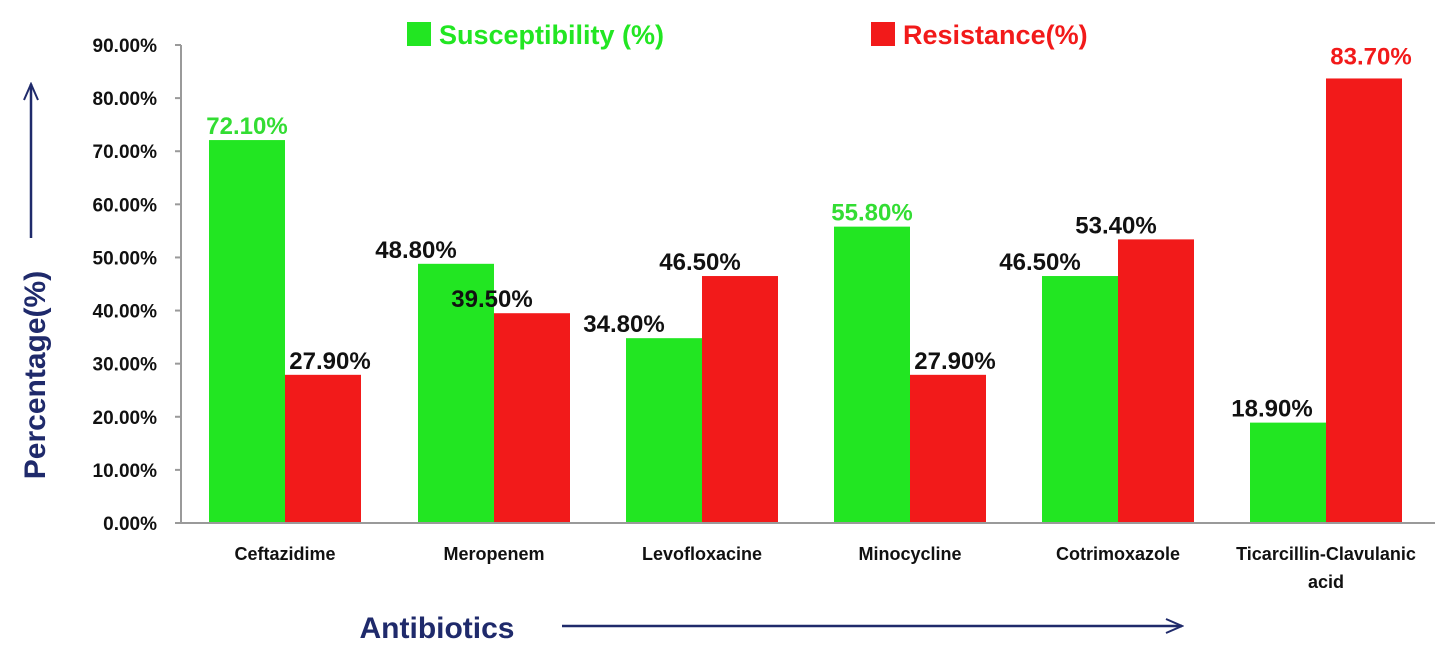 This screenshot has width=1450, height=658. What do you see at coordinates (747, 35) in the screenshot?
I see `legend: Susceptibility (%) Resistance(%)` at bounding box center [747, 35].